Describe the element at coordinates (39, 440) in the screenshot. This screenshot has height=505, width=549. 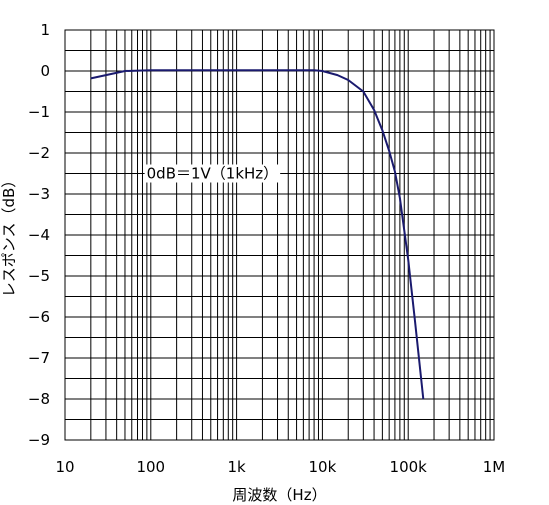
I see `y-tick-label: −9` at that location.